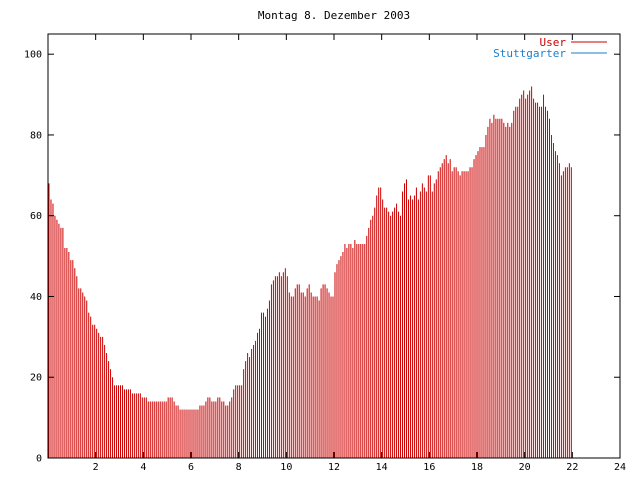 This screenshot has width=640, height=480. What do you see at coordinates (620, 467) in the screenshot?
I see `x-tick-label: 24` at bounding box center [620, 467].